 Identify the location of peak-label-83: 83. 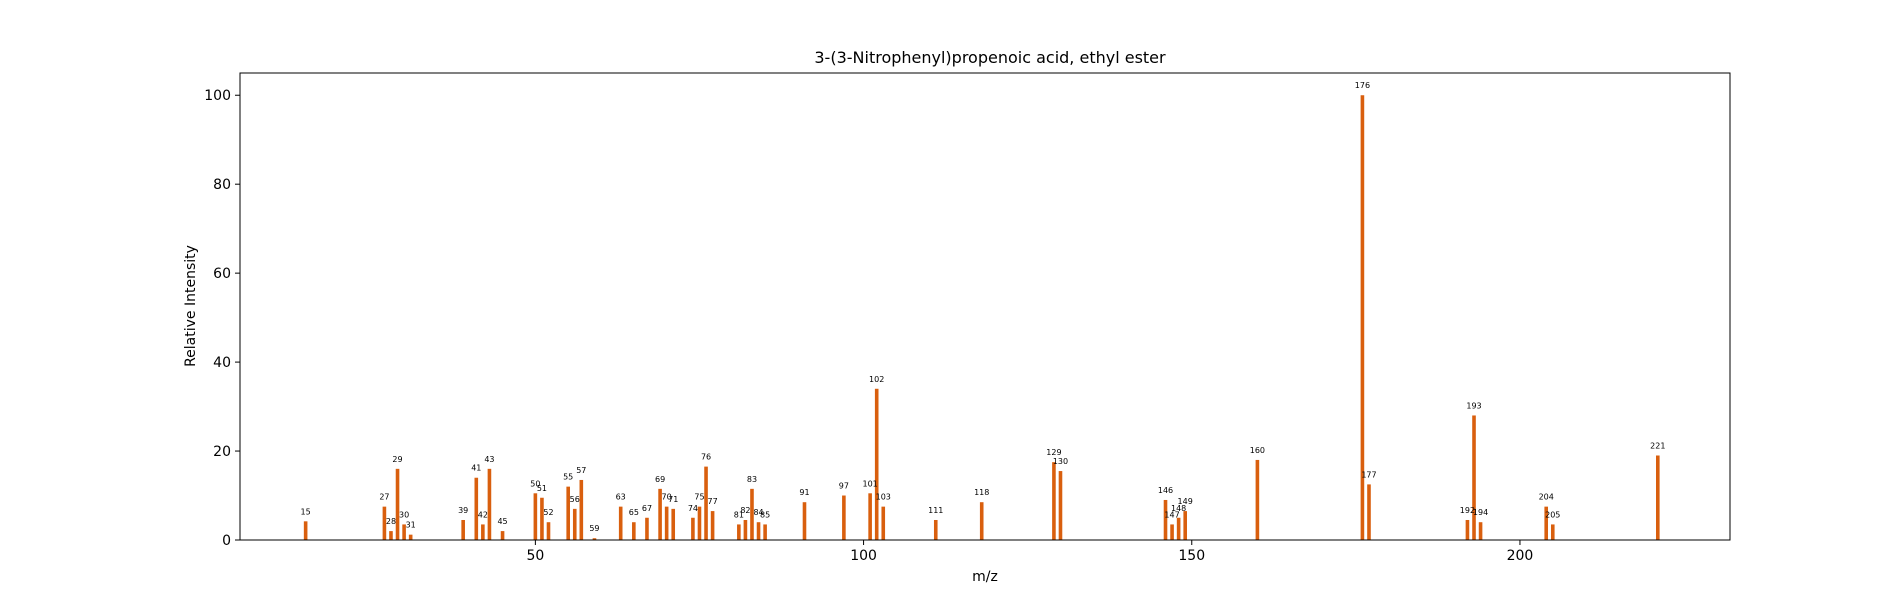
(752, 479).